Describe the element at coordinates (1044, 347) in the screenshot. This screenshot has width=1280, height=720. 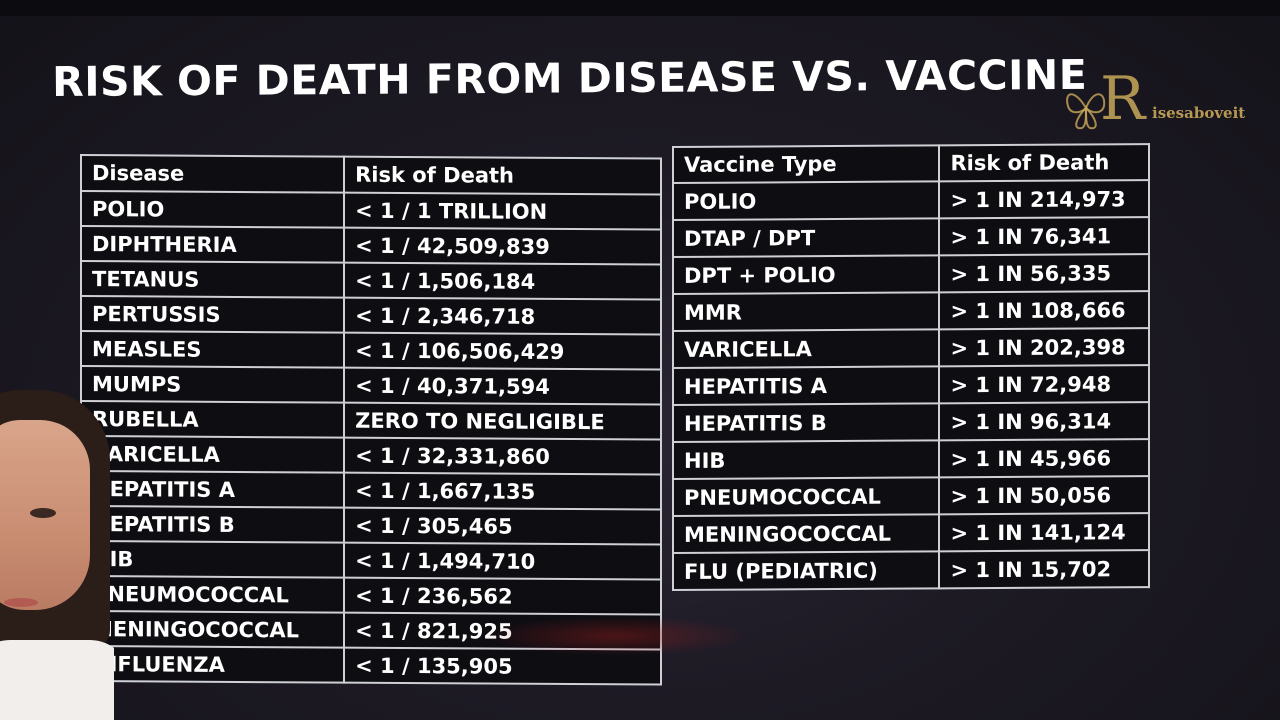
I see `row-risk-cell: > 1 IN 202,398` at that location.